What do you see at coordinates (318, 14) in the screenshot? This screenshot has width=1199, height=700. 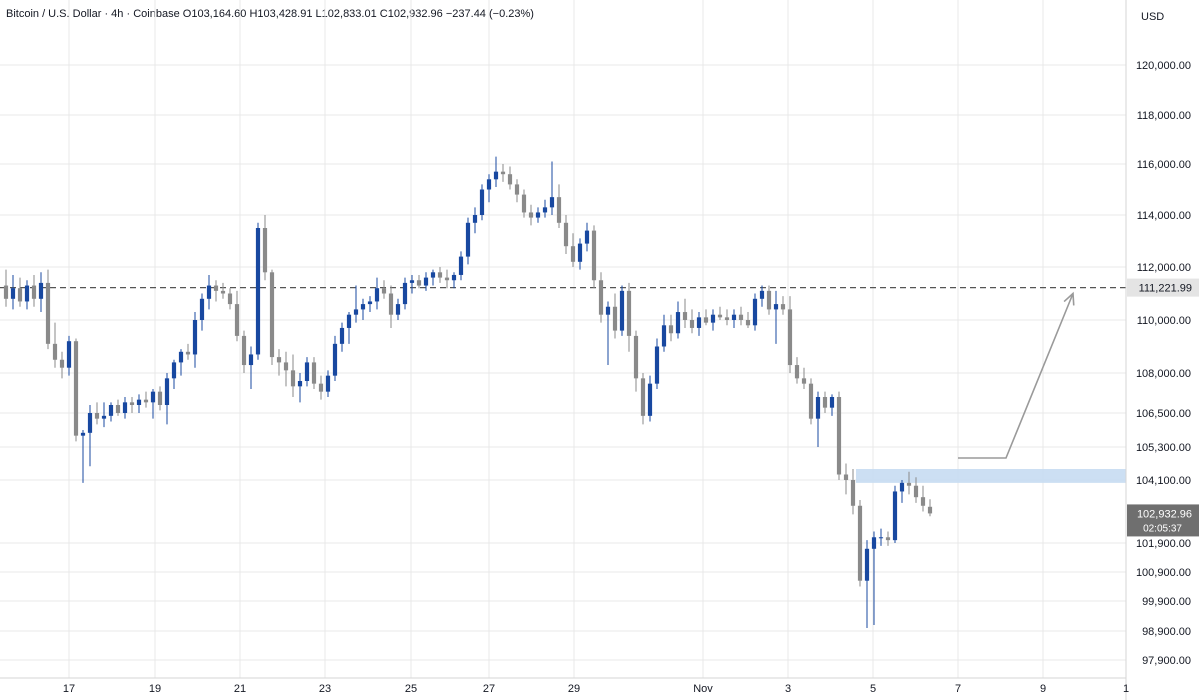 I see `low-label: L` at bounding box center [318, 14].